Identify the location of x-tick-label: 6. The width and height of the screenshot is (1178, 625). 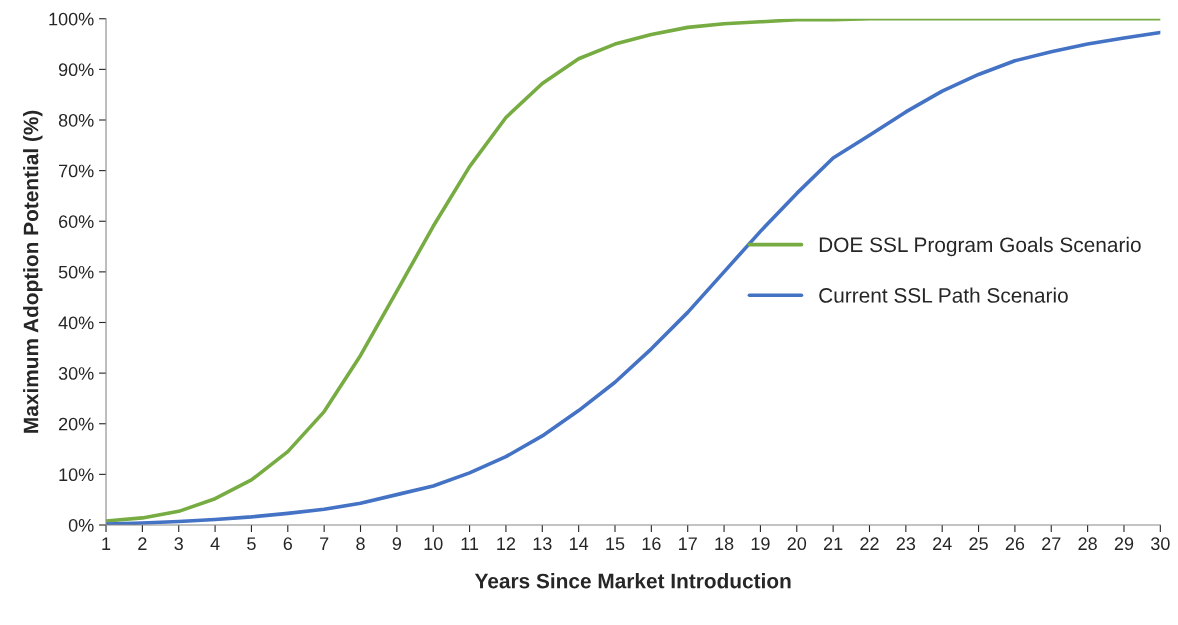
(288, 544).